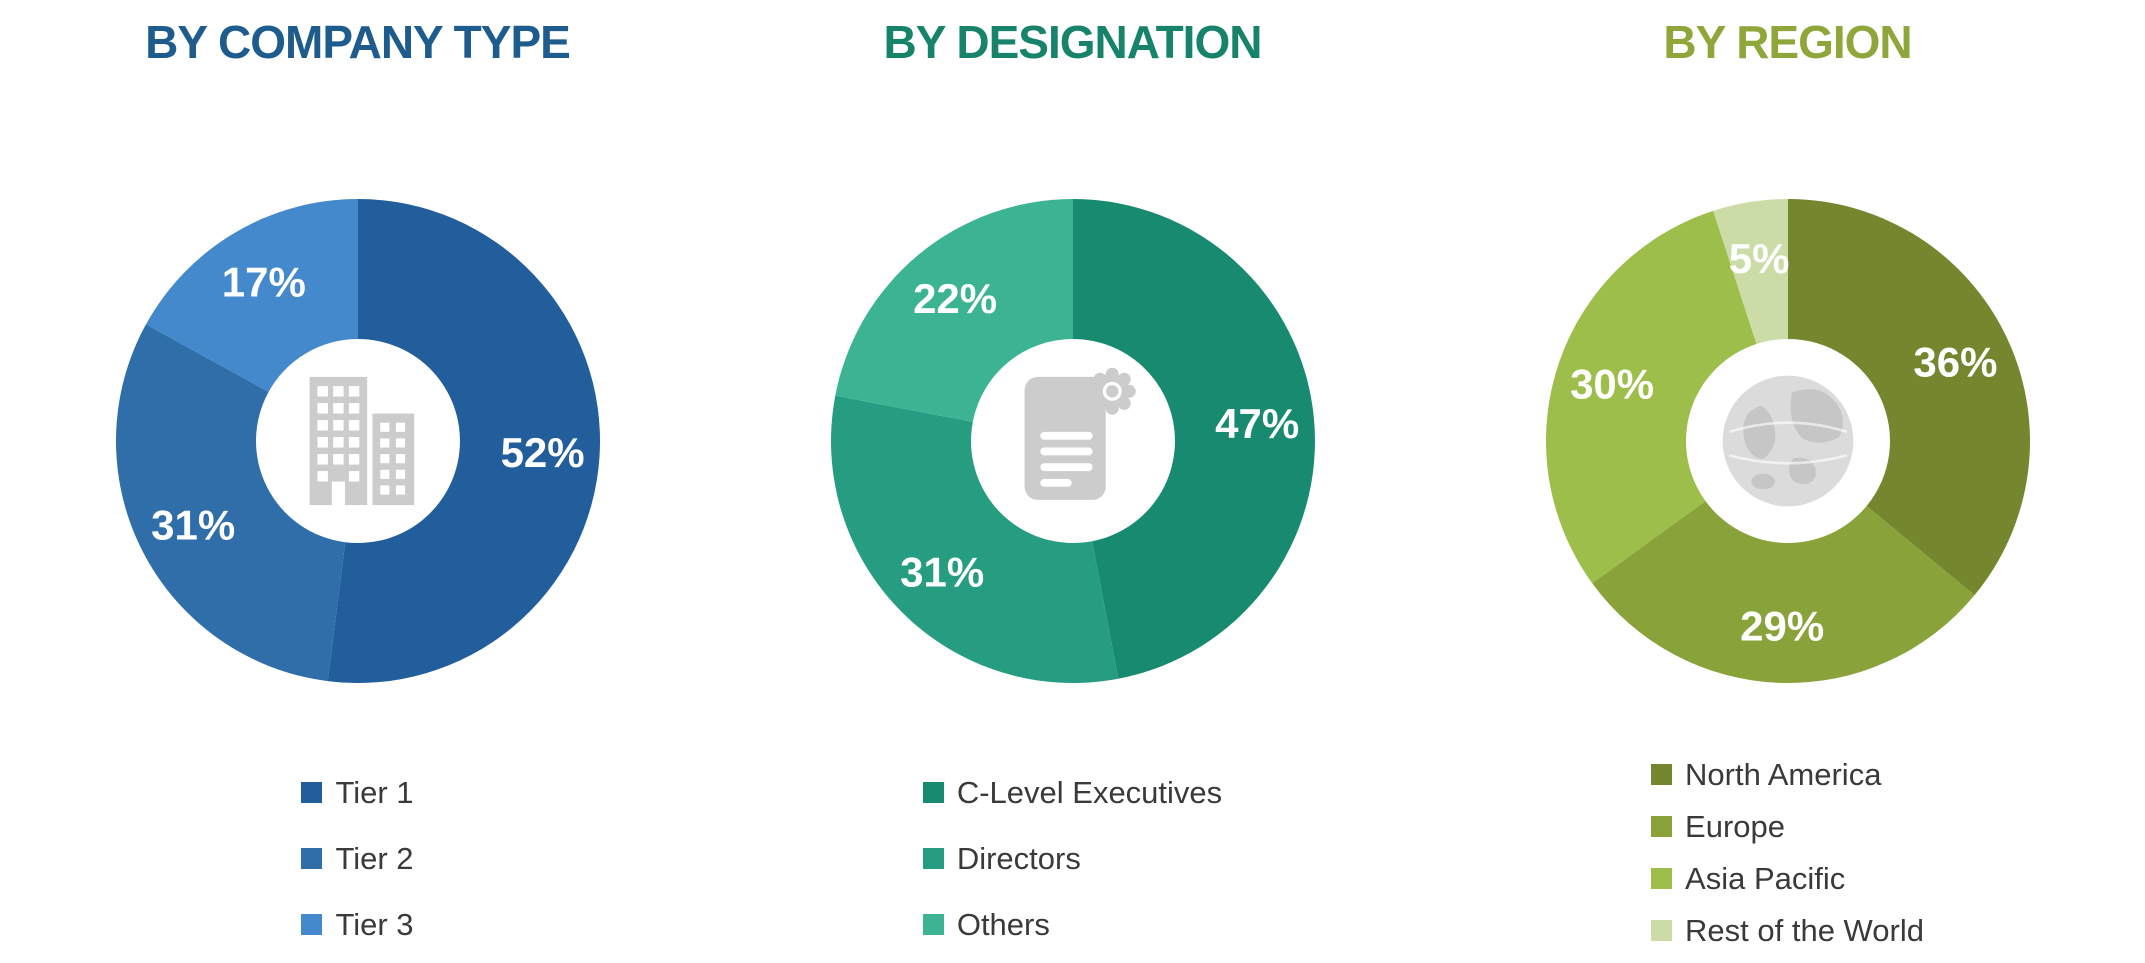  What do you see at coordinates (1193, 438) in the screenshot?
I see `slice-c-level-executives` at bounding box center [1193, 438].